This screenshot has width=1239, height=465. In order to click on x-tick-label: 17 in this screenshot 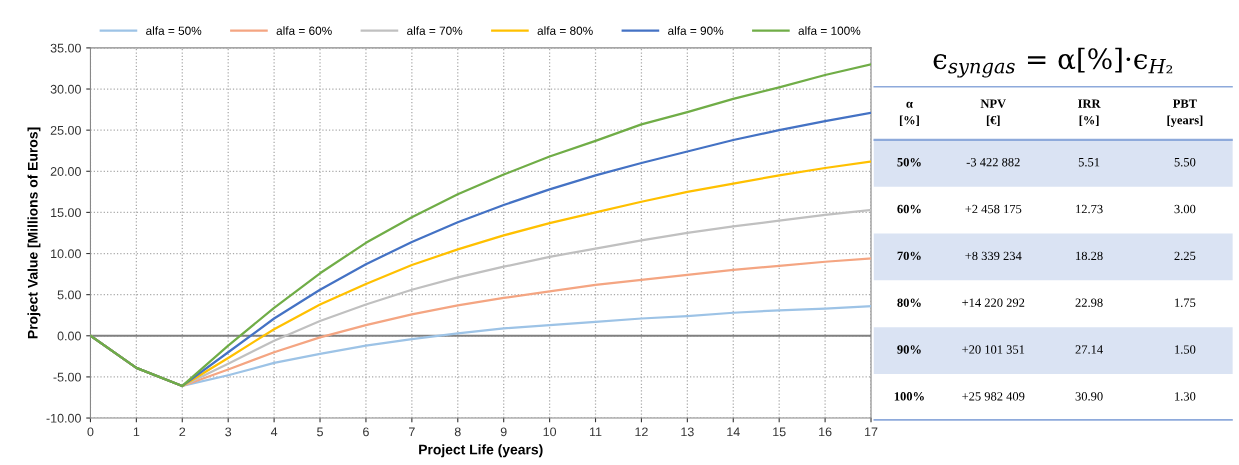, I will do `click(871, 432)`.